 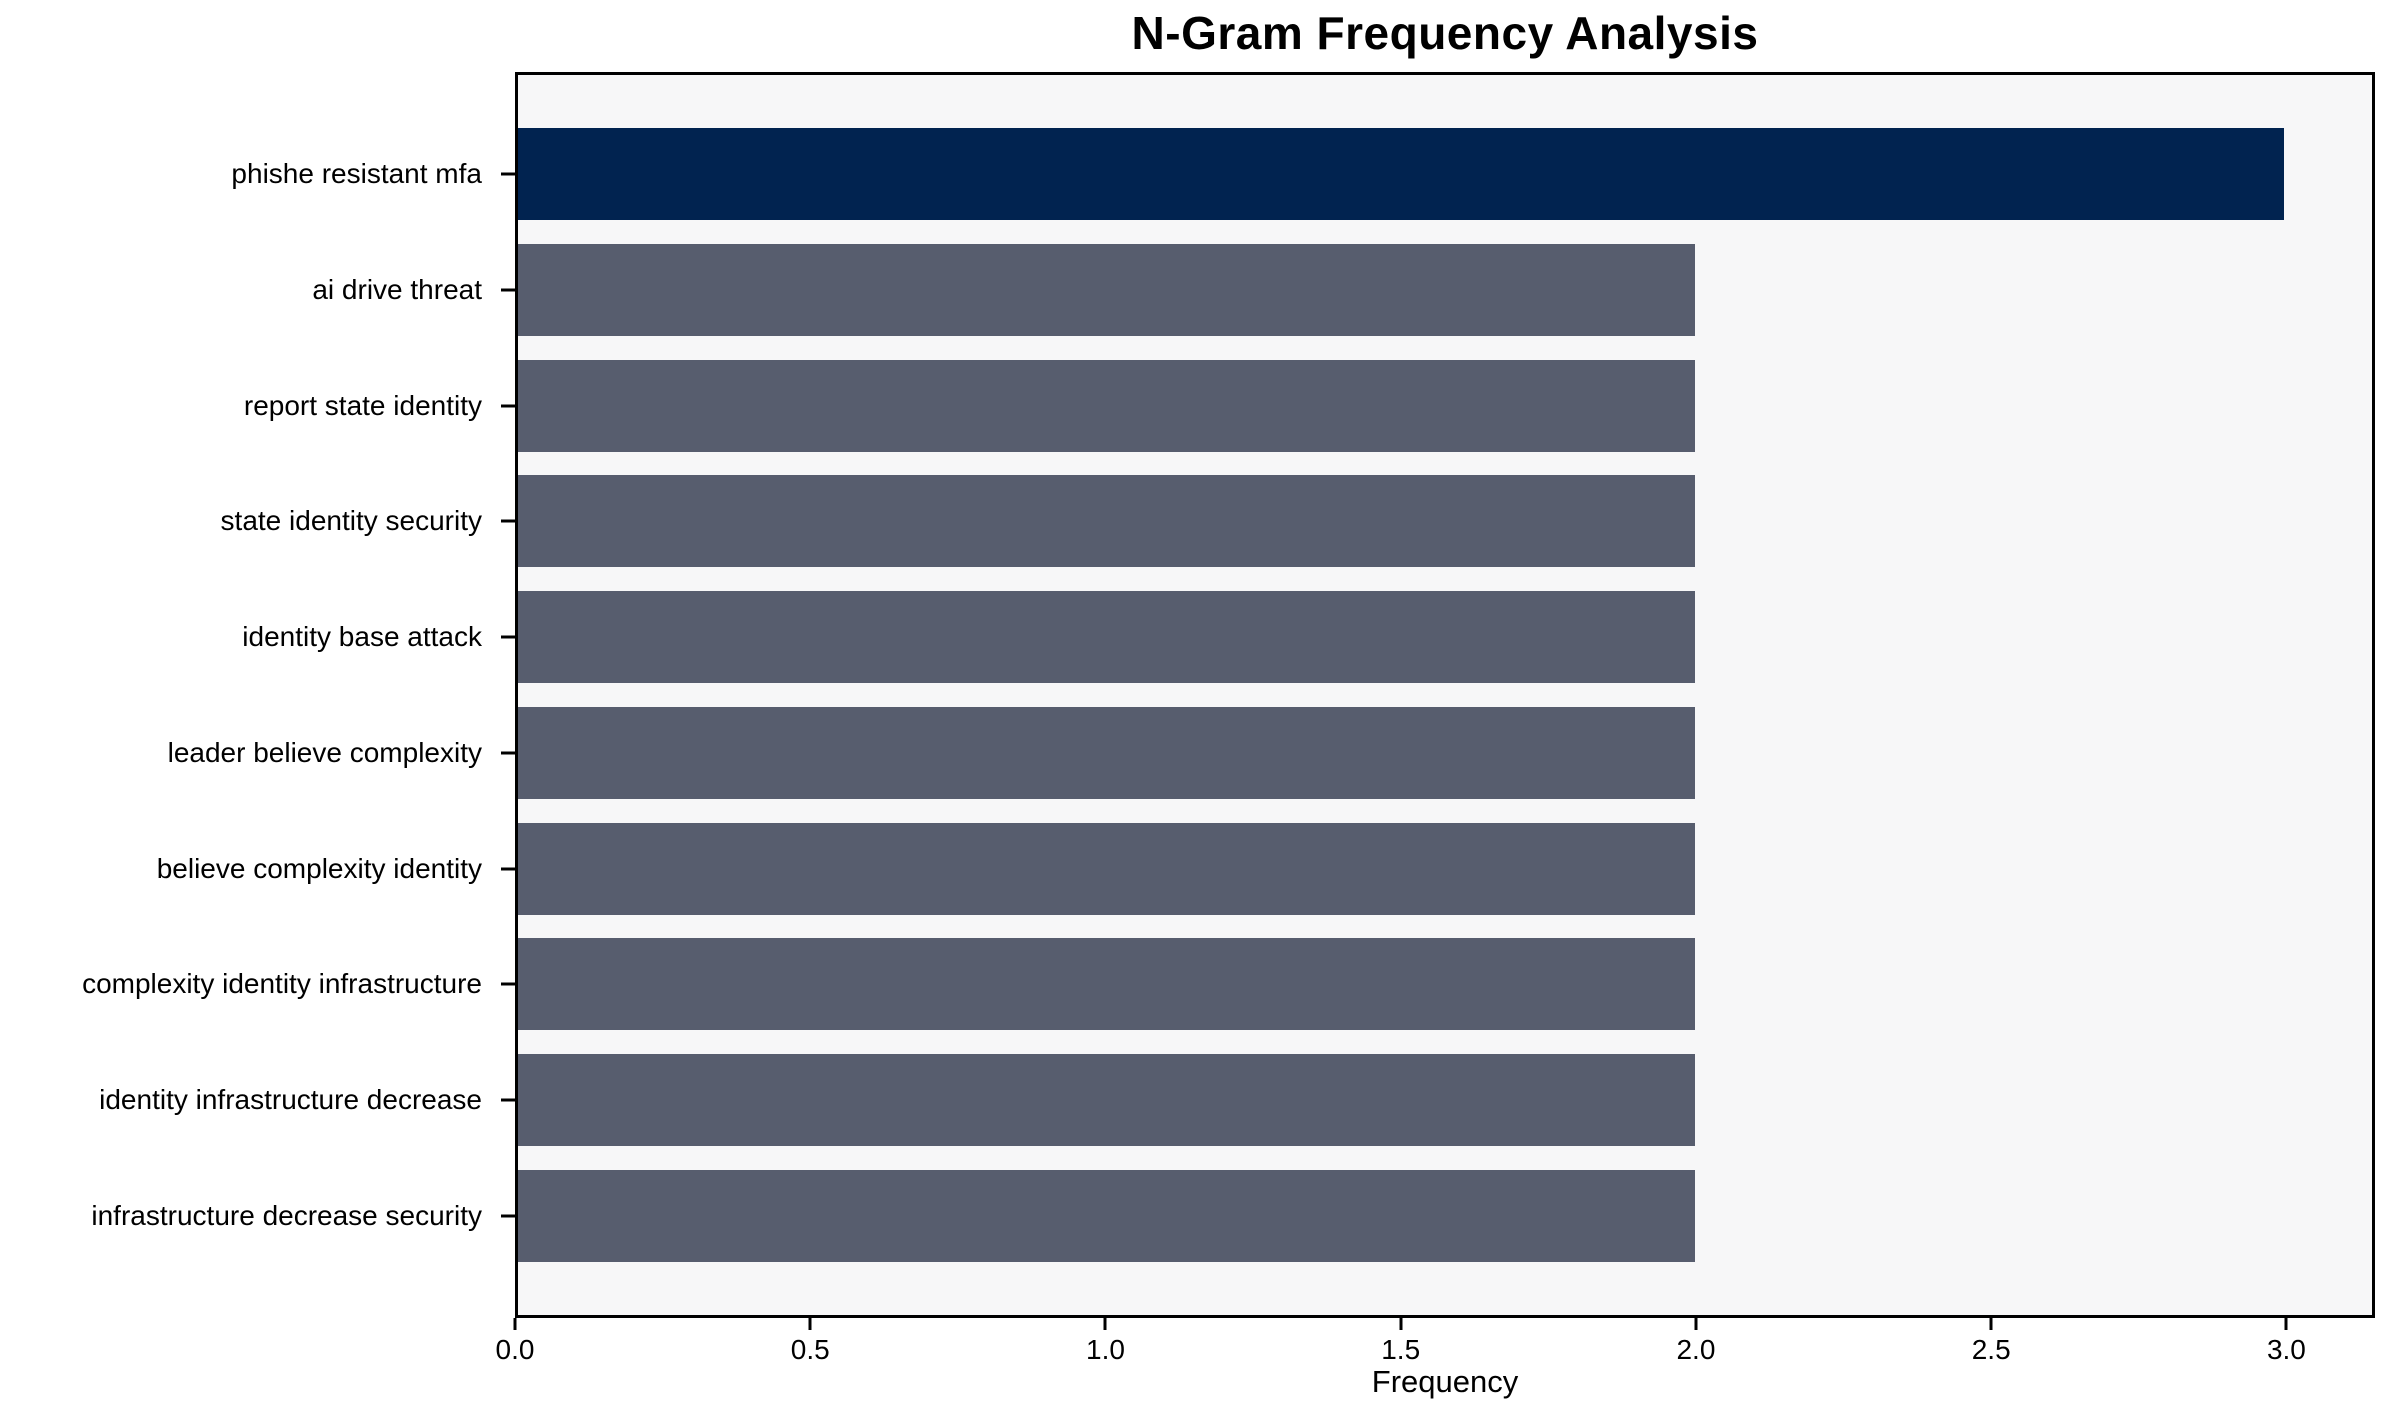 I want to click on x-tick-label: 2.5, so click(x=1991, y=1349).